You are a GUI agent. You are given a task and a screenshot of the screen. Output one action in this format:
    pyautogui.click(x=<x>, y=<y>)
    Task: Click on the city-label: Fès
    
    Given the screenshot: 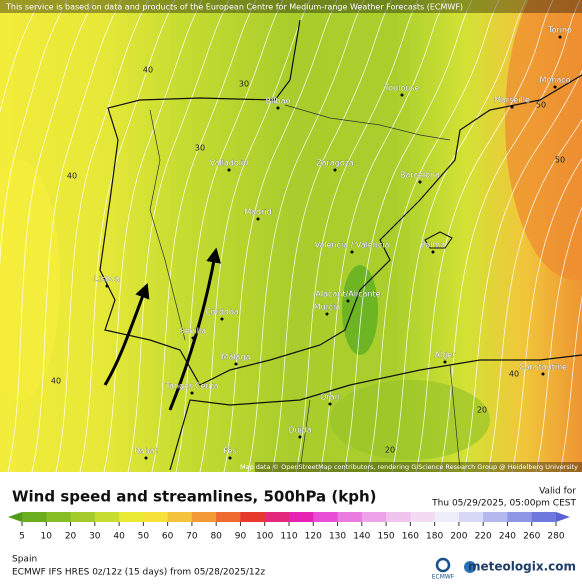 What is the action you would take?
    pyautogui.click(x=229, y=451)
    